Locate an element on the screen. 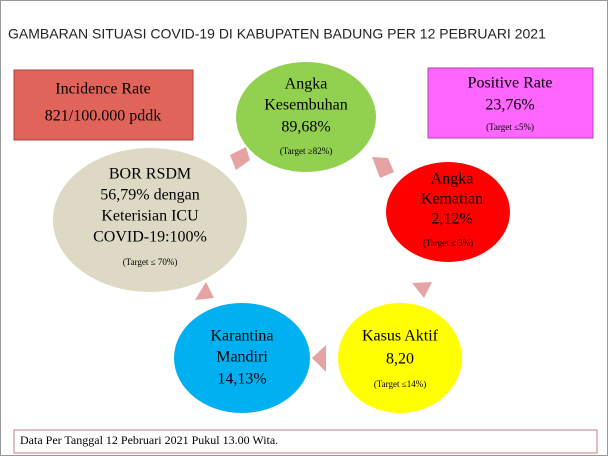 This screenshot has height=456, width=608. positive-target: (Target ≤5%) is located at coordinates (510, 127).